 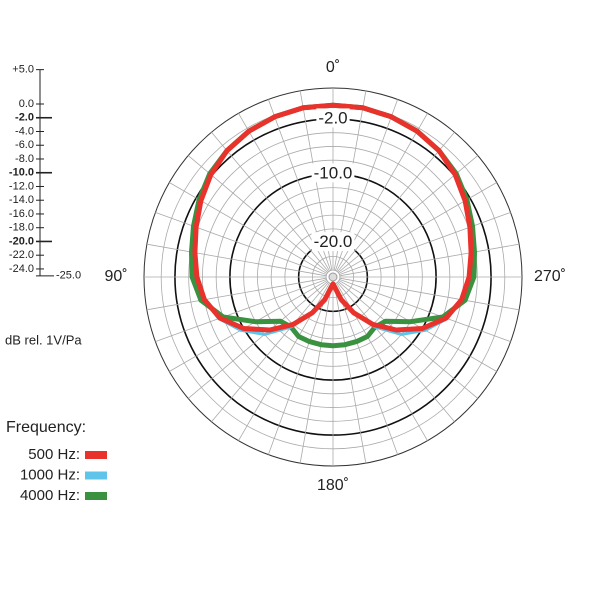 What do you see at coordinates (24, 145) in the screenshot?
I see `scale-label: -6.0` at bounding box center [24, 145].